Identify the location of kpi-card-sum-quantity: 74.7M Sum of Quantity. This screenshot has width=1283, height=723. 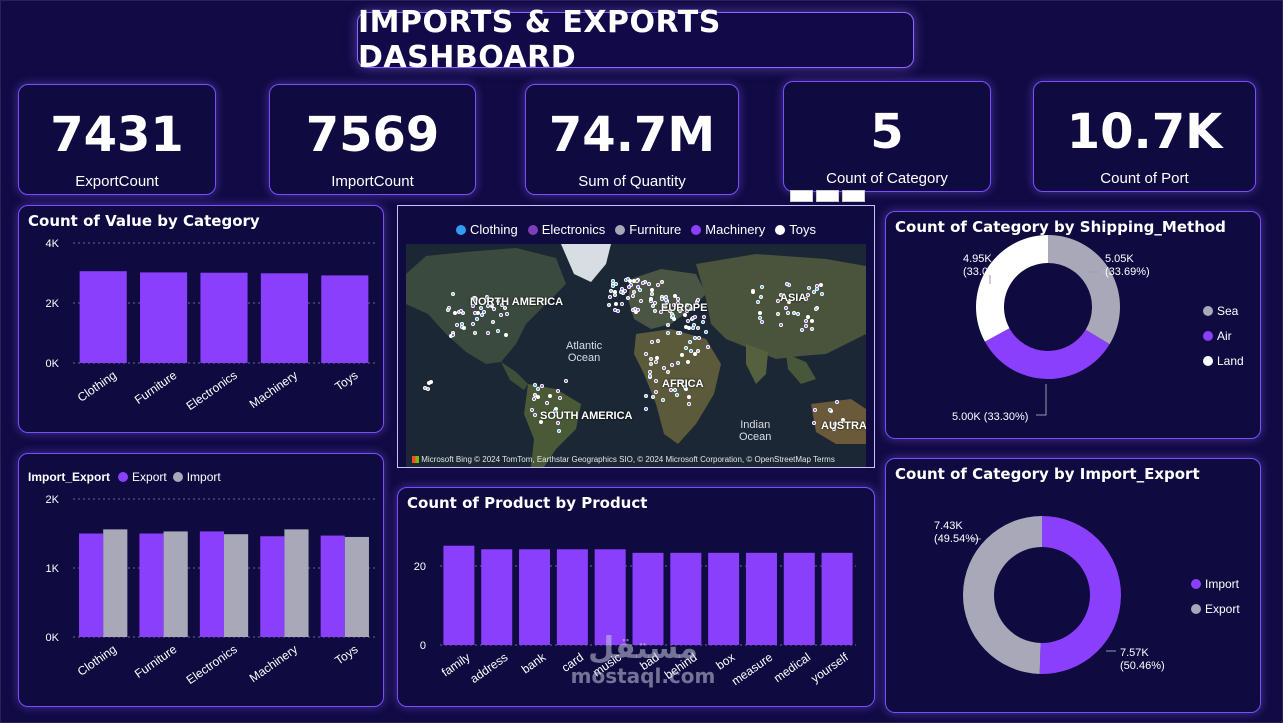
(632, 139).